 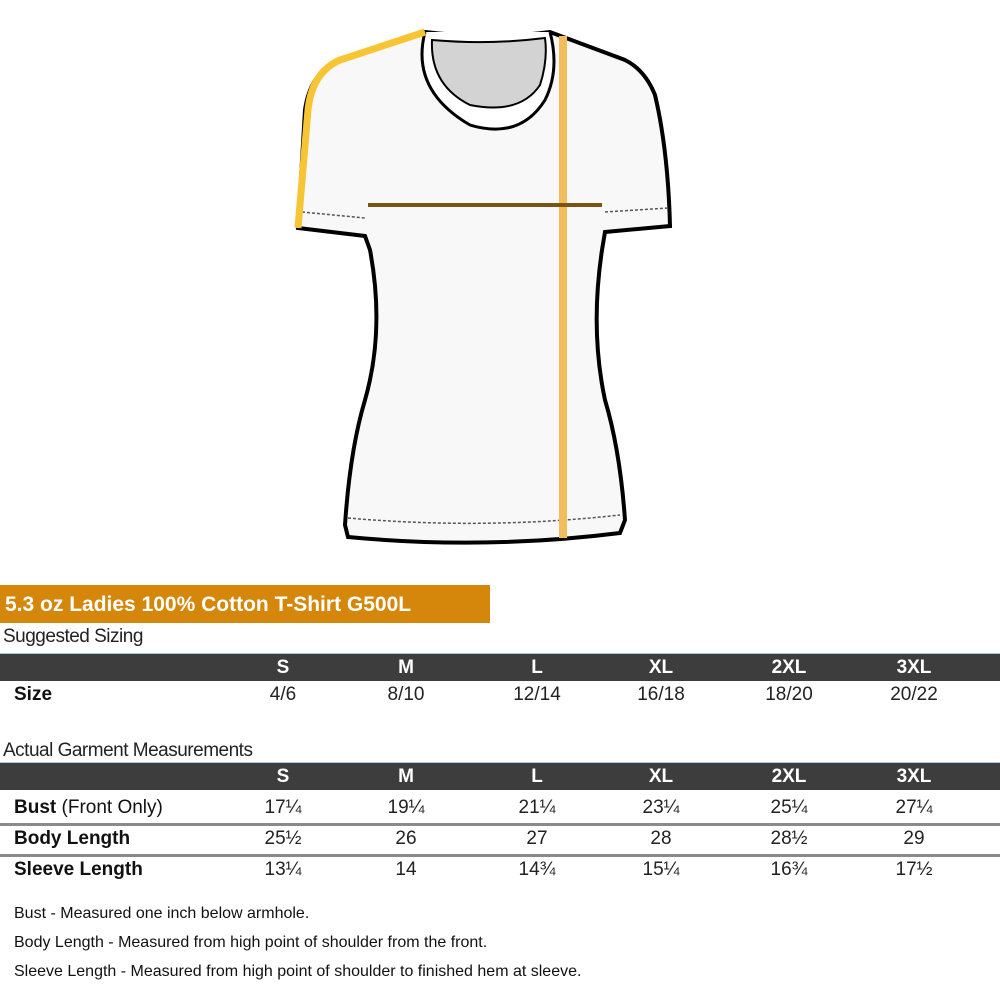 What do you see at coordinates (789, 694) in the screenshot?
I see `cell: 18/20` at bounding box center [789, 694].